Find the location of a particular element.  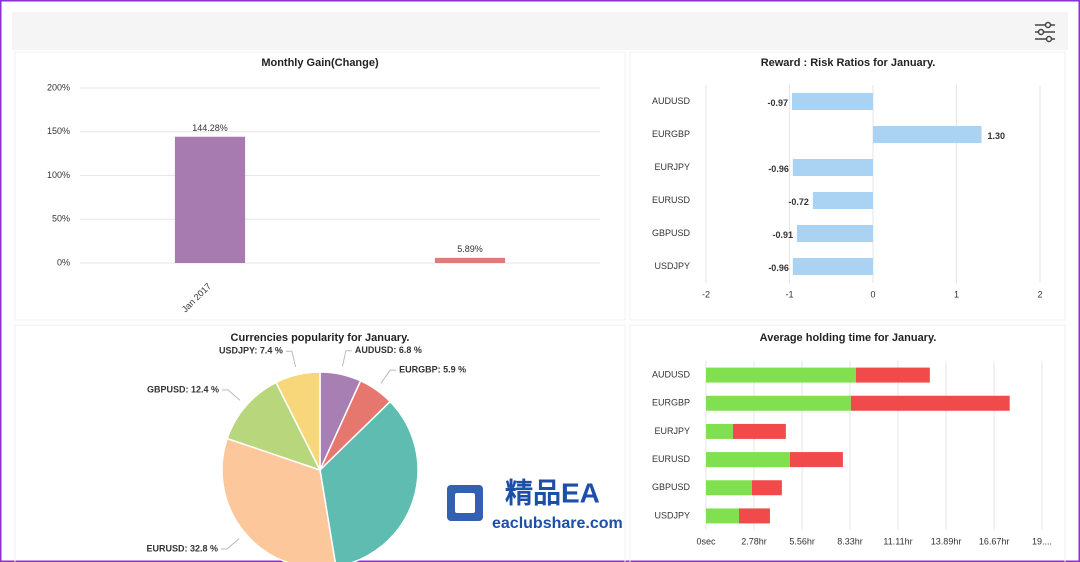

x-tick-label: -2 is located at coordinates (706, 294).